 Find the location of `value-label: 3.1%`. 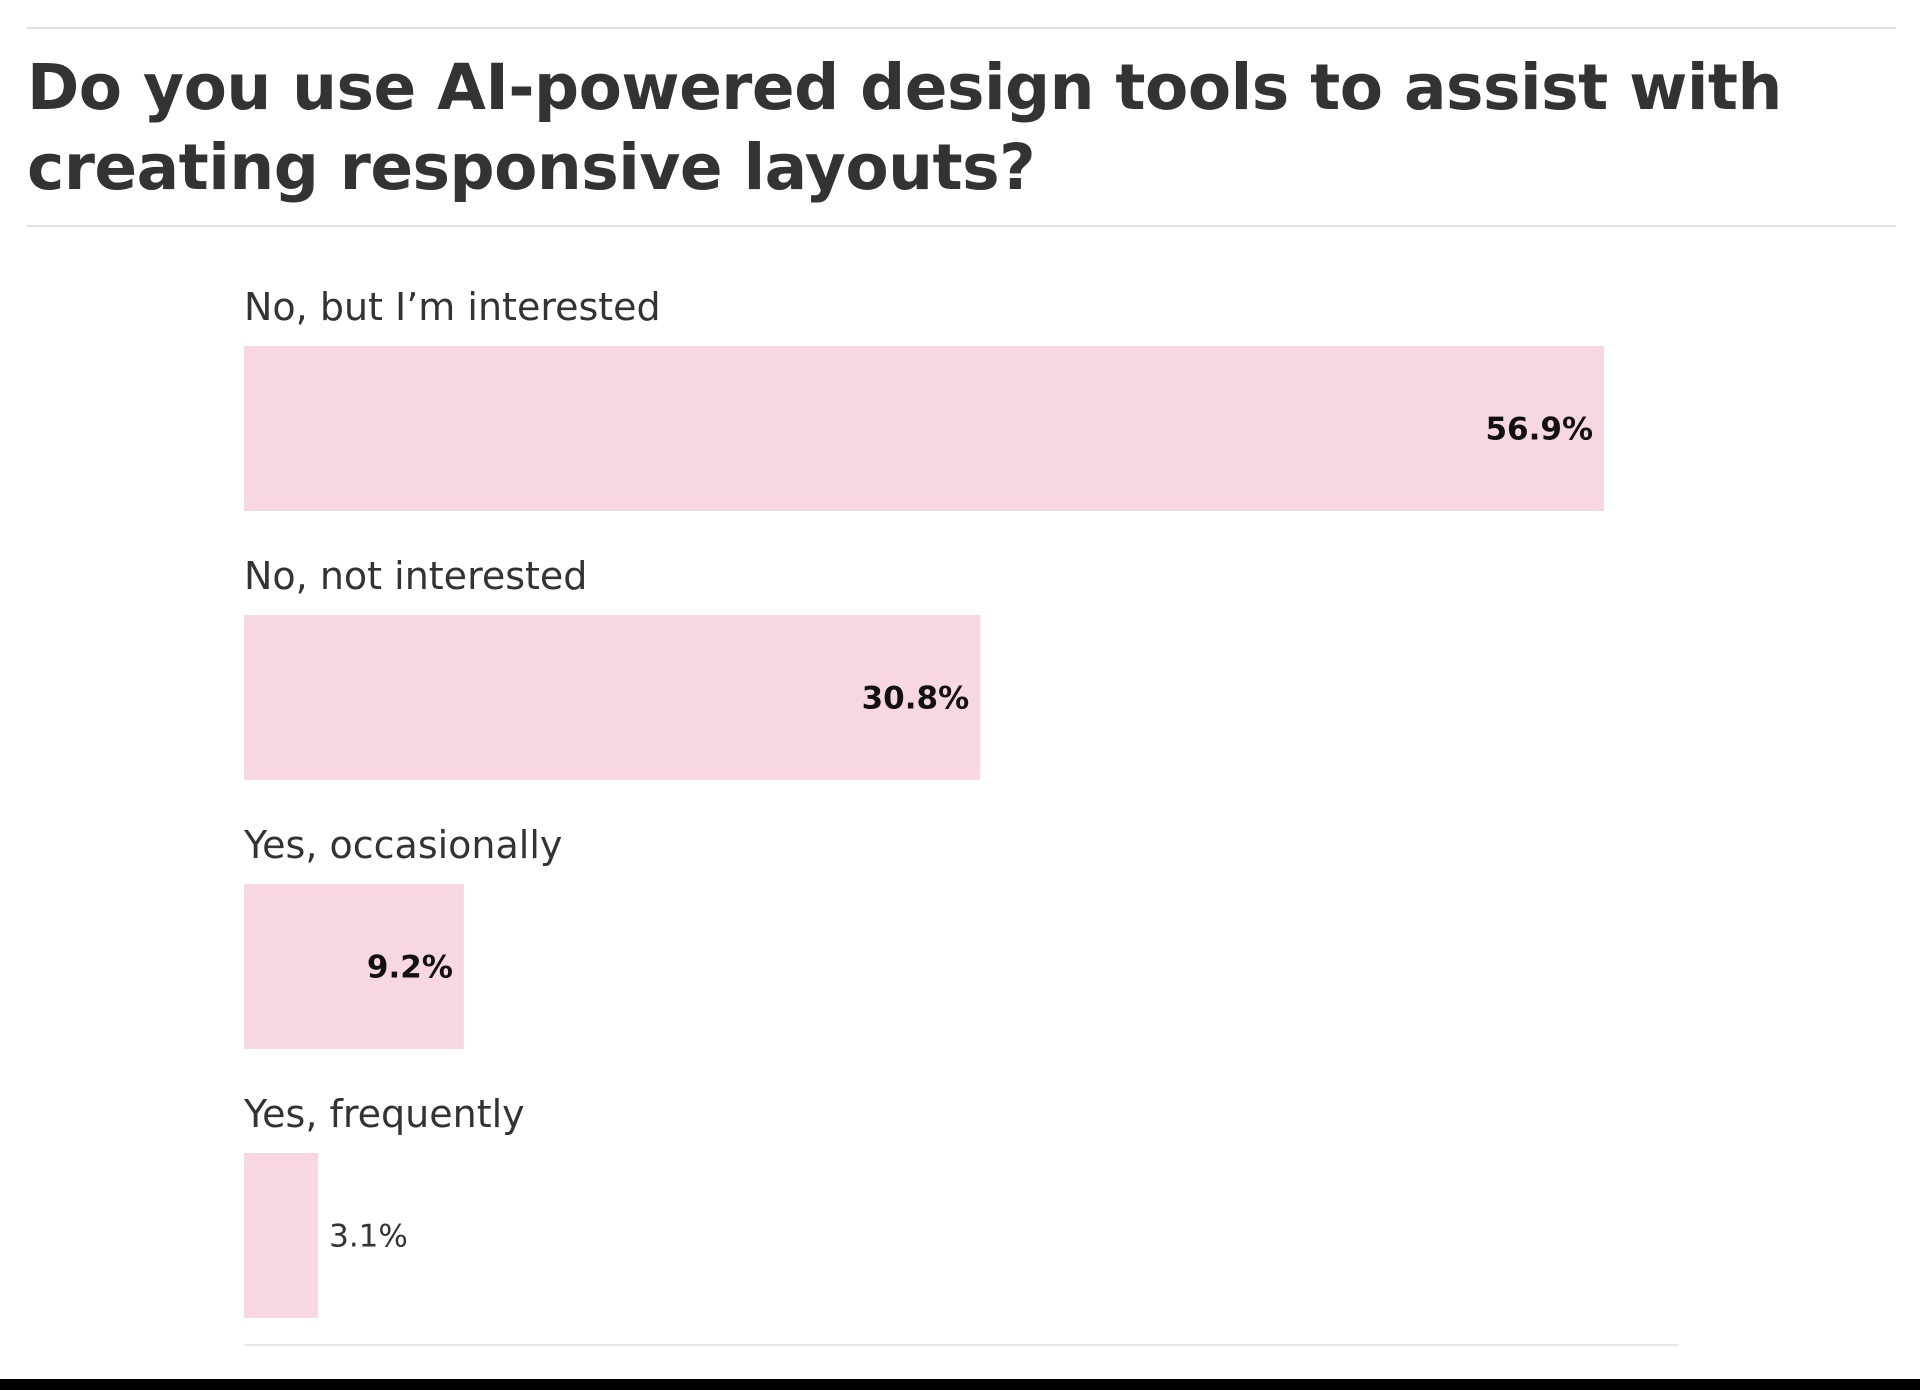

value-label: 3.1% is located at coordinates (368, 1237).